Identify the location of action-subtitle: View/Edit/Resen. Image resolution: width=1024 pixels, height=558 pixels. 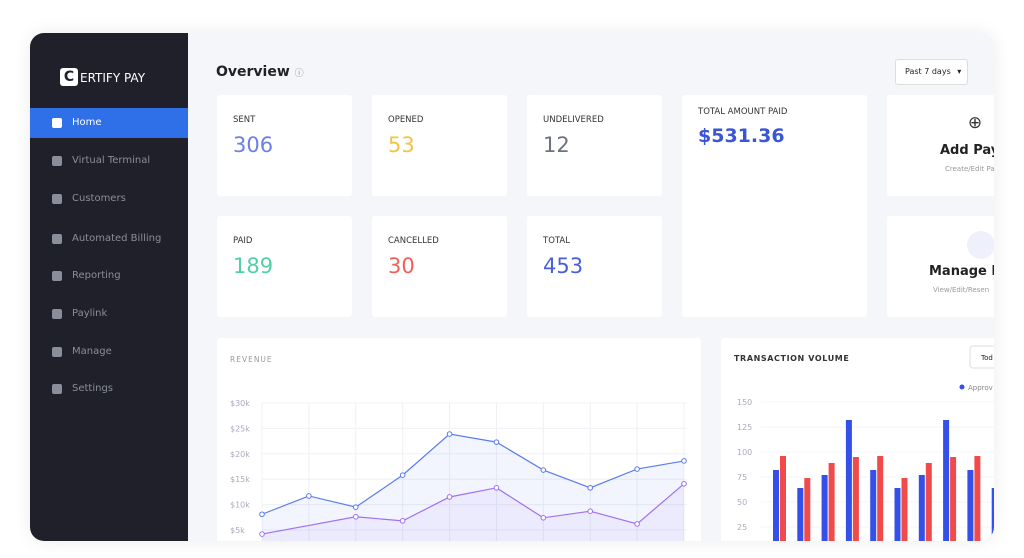
(961, 290).